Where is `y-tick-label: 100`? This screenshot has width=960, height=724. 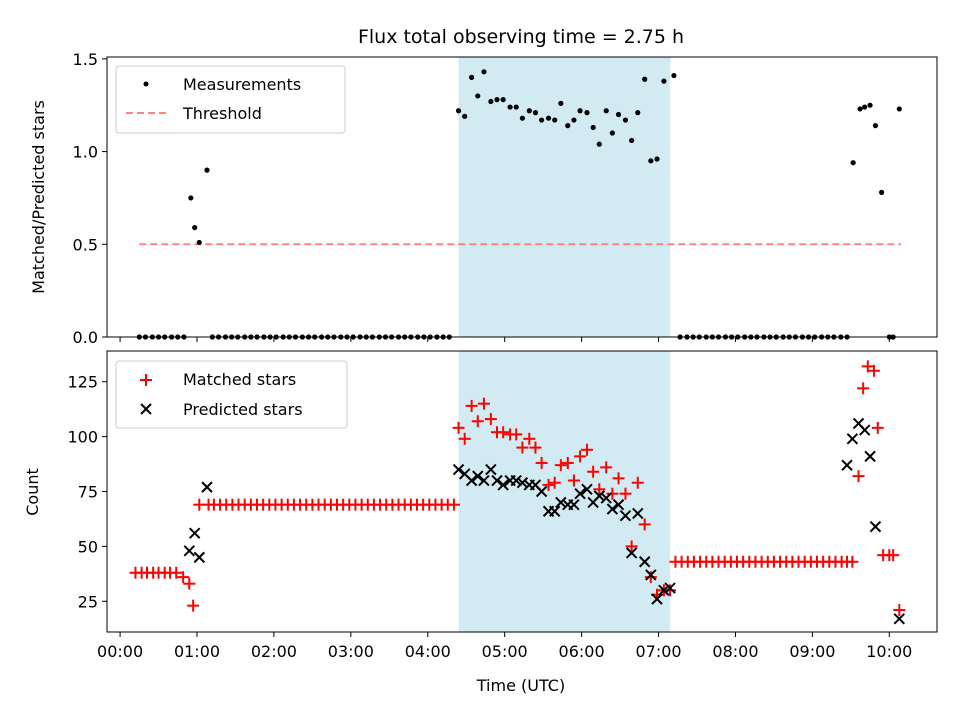 y-tick-label: 100 is located at coordinates (82, 437).